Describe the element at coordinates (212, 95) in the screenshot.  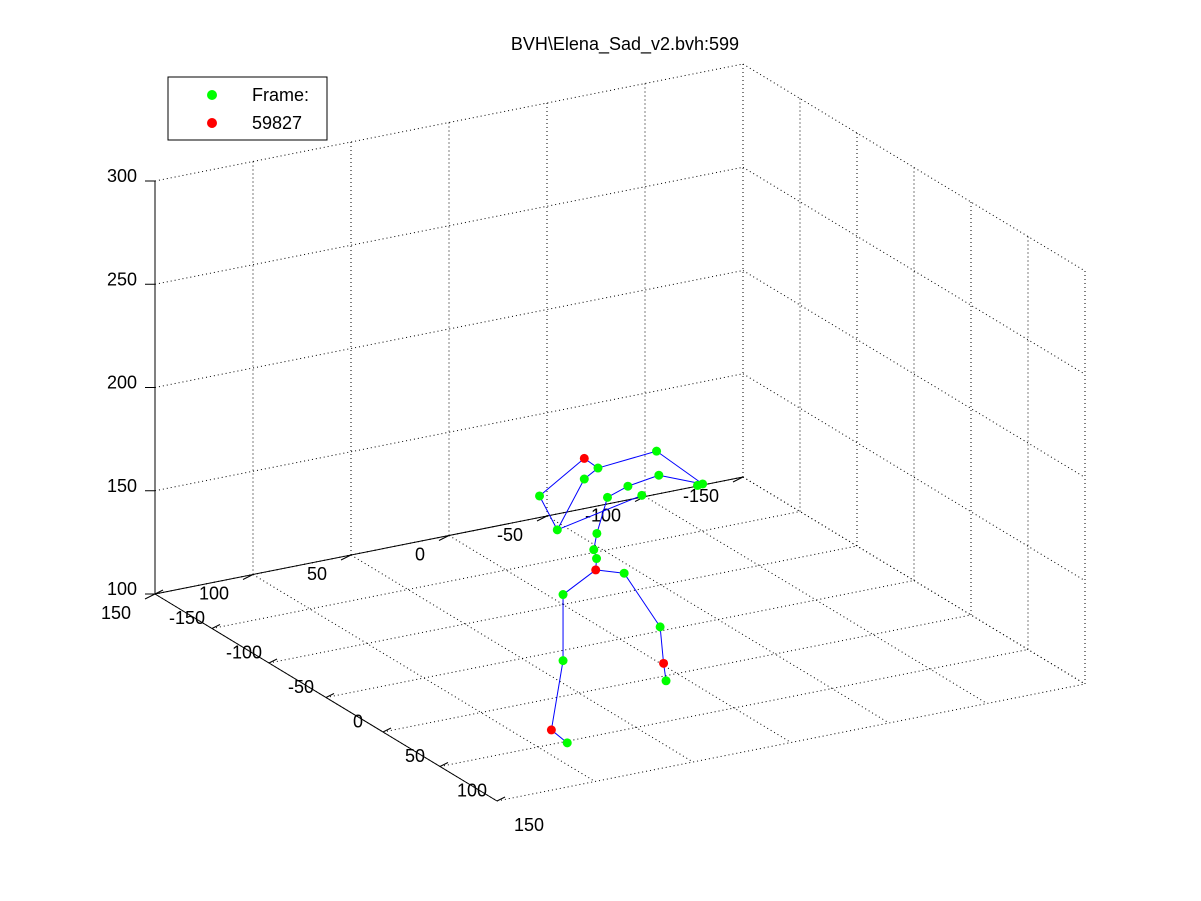
I see `legend-marker-frame` at that location.